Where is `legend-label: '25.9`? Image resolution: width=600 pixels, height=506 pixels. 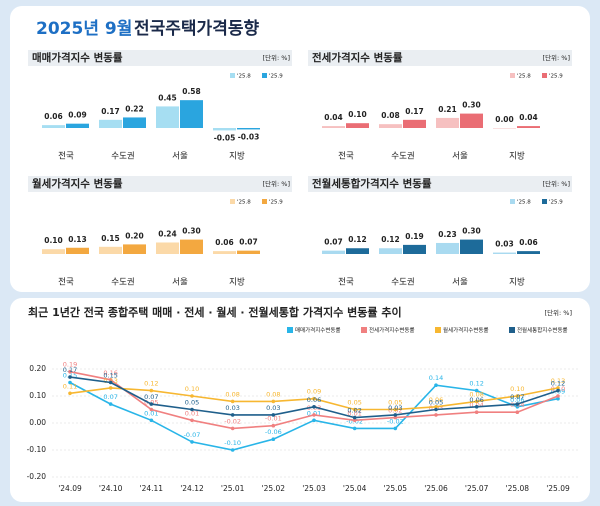 legend-label: '25.9 is located at coordinates (556, 77).